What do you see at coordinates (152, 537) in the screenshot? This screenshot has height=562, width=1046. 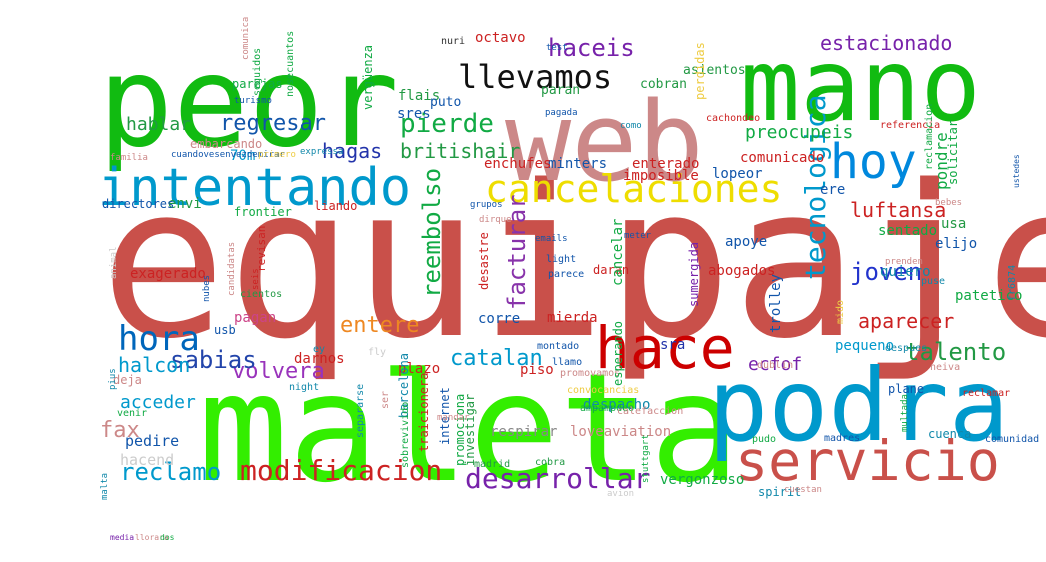 I see `word-165: llorara` at bounding box center [152, 537].